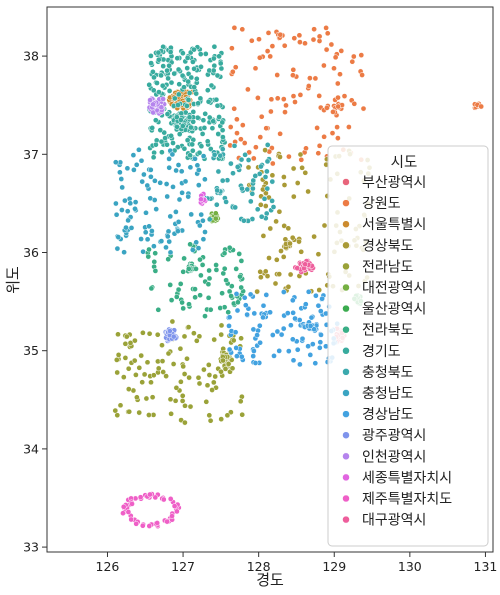  I want to click on series-광주광역시, so click(171, 335).